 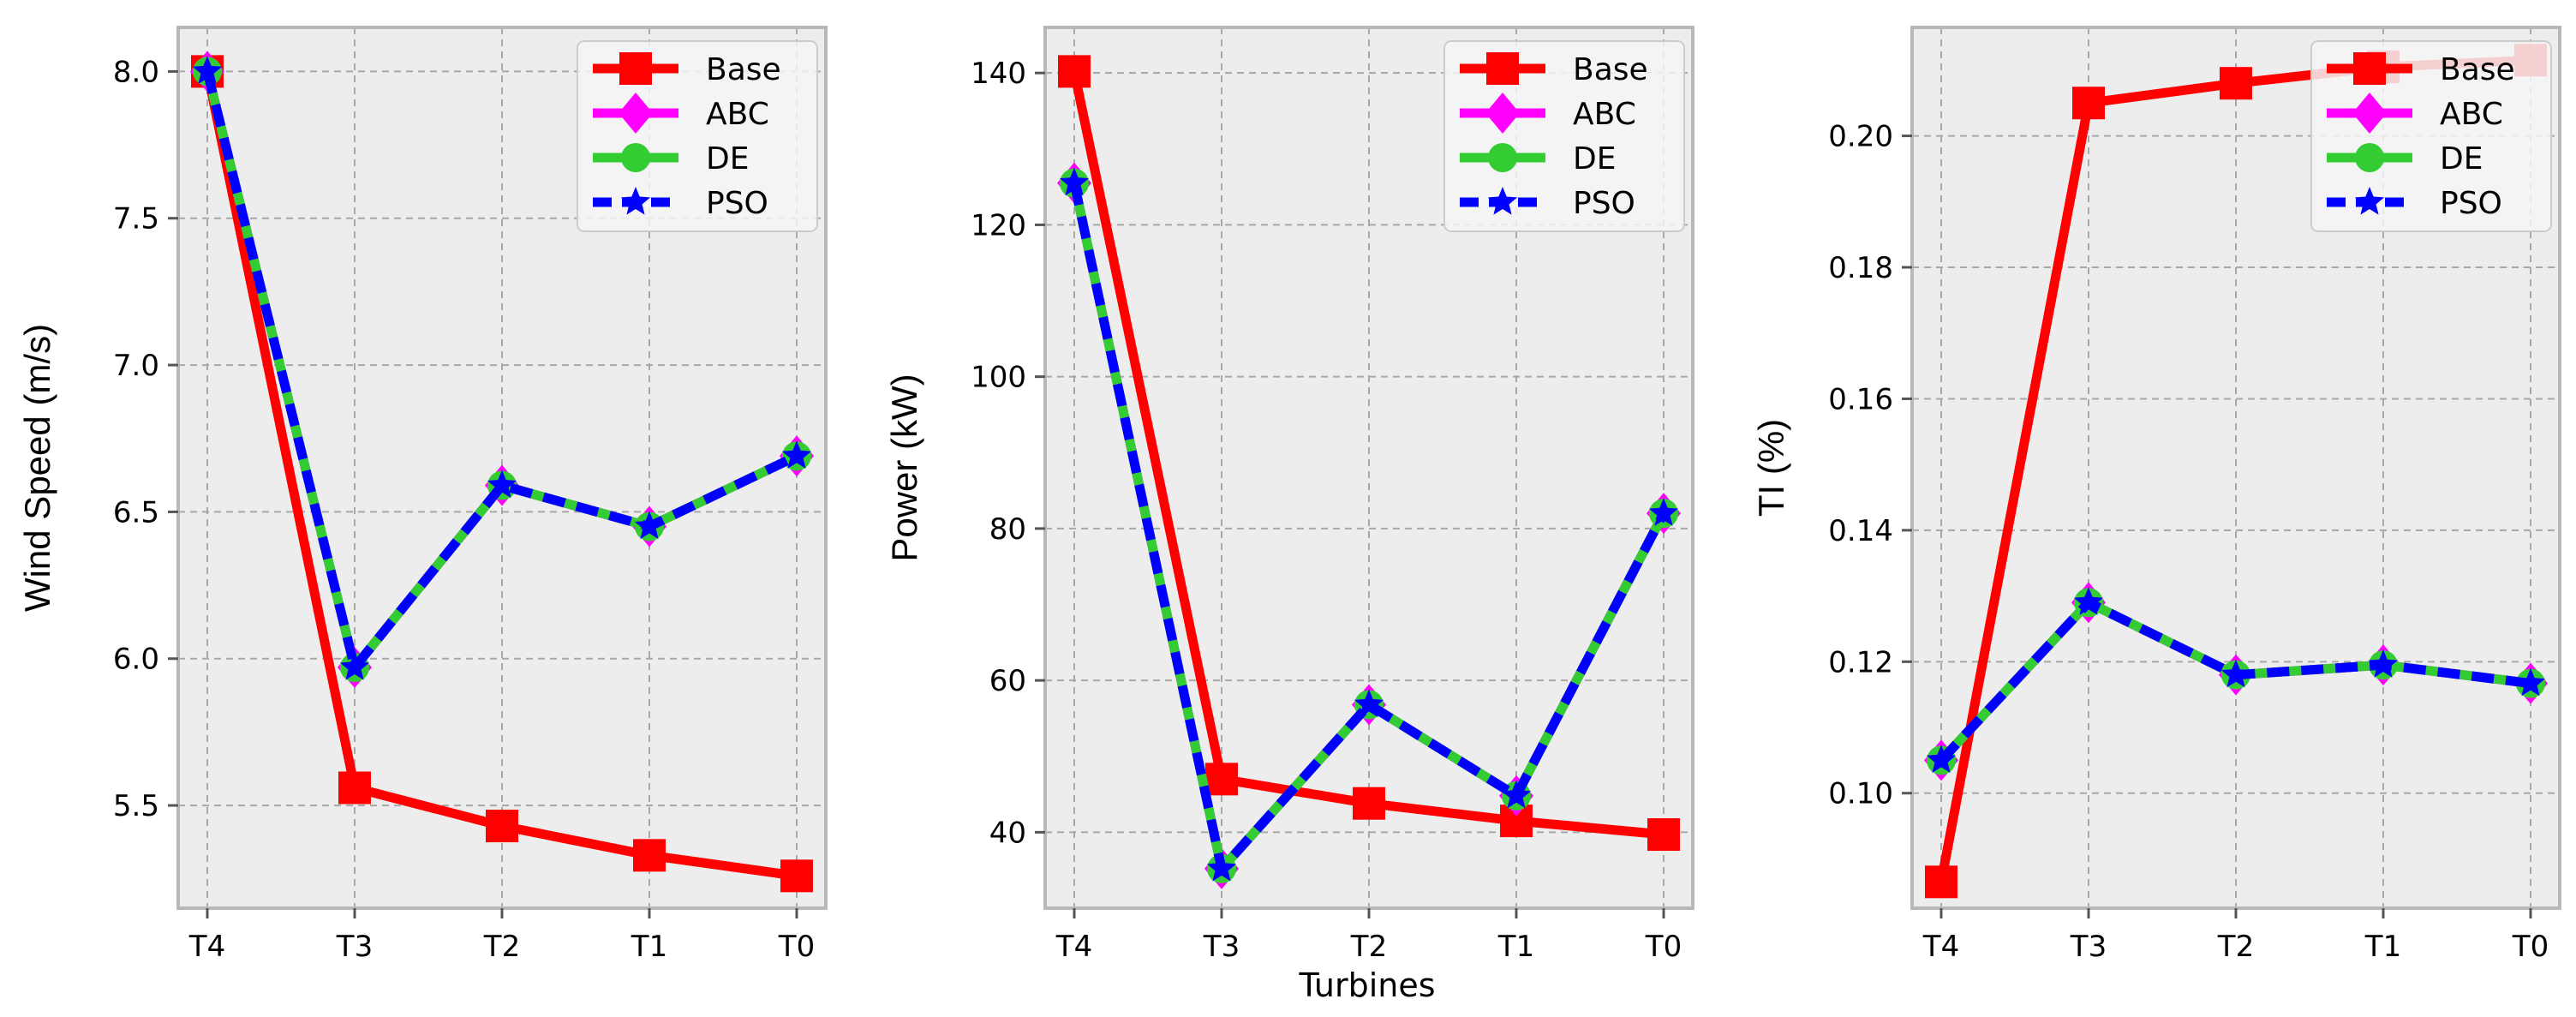 I want to click on power-xtick-label: T4, so click(x=1073, y=947).